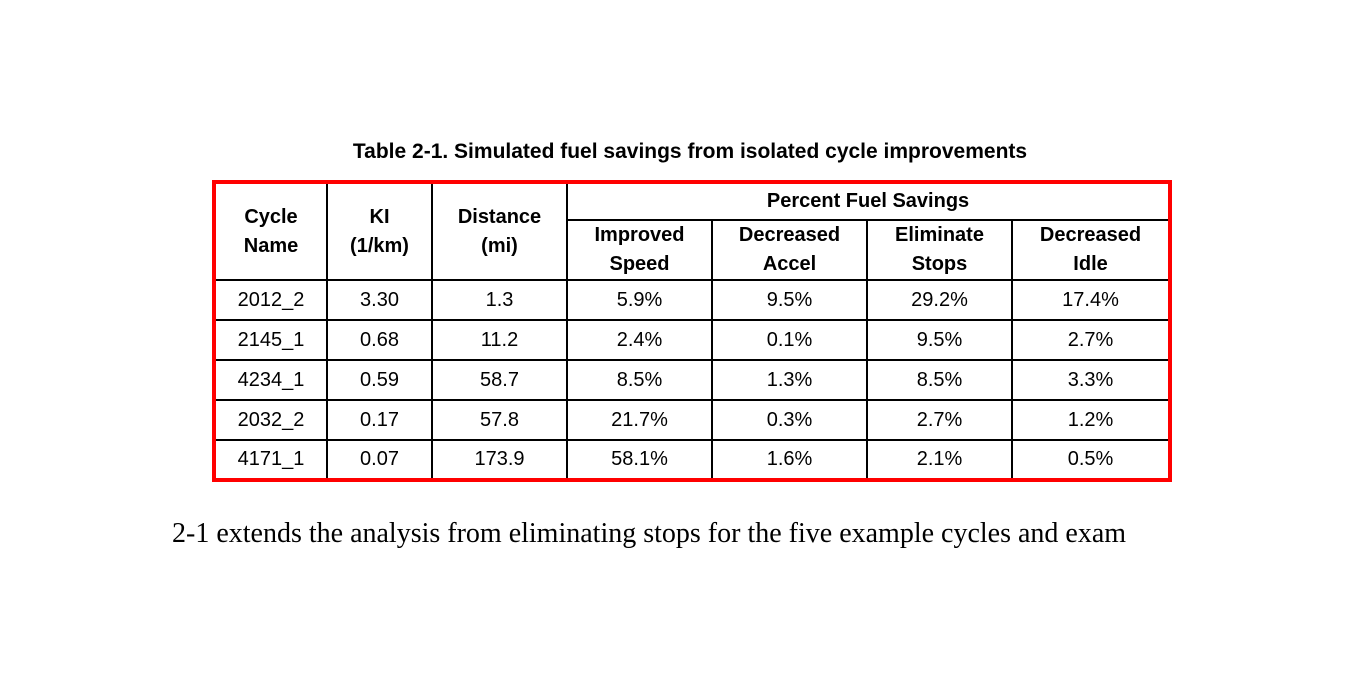  I want to click on cell-decreased-accel: 1.3%, so click(789, 380).